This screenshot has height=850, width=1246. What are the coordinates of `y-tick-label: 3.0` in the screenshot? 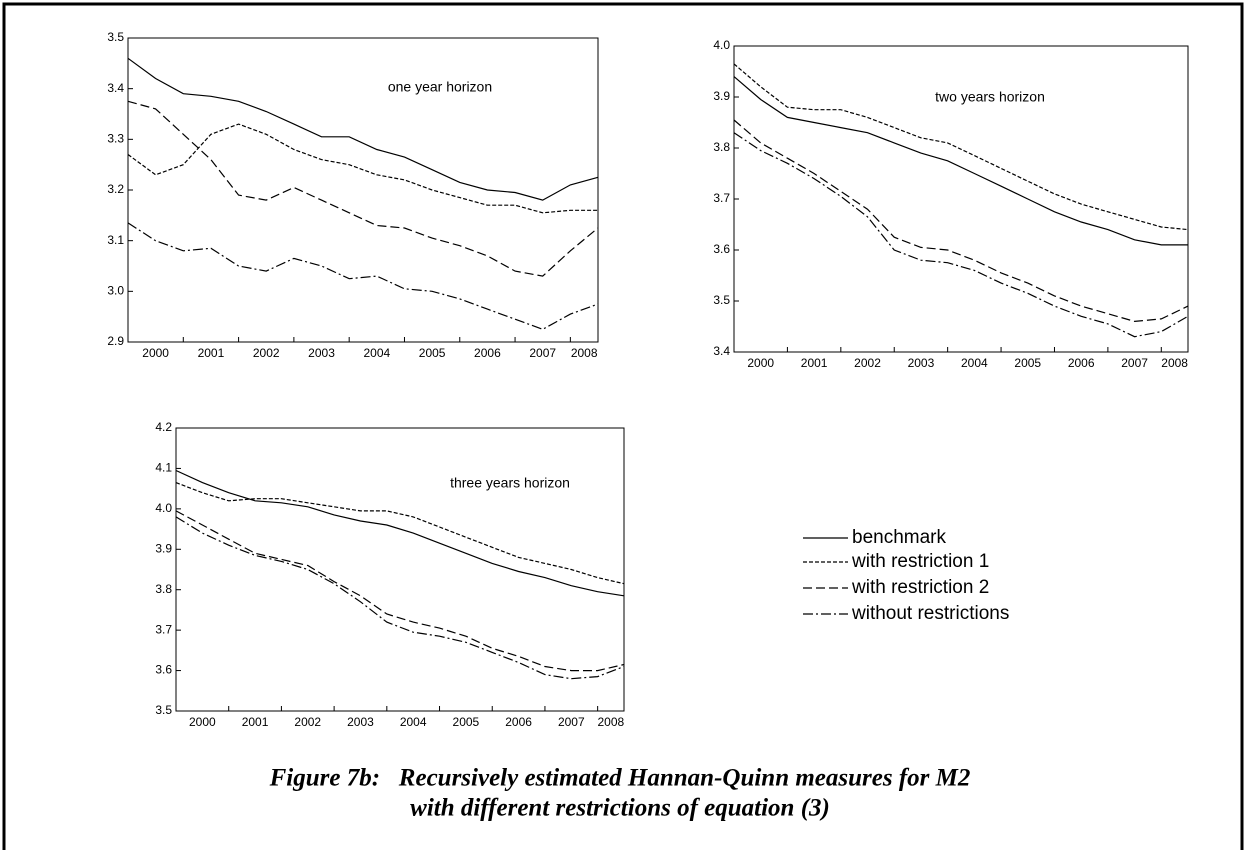 It's located at (115, 291).